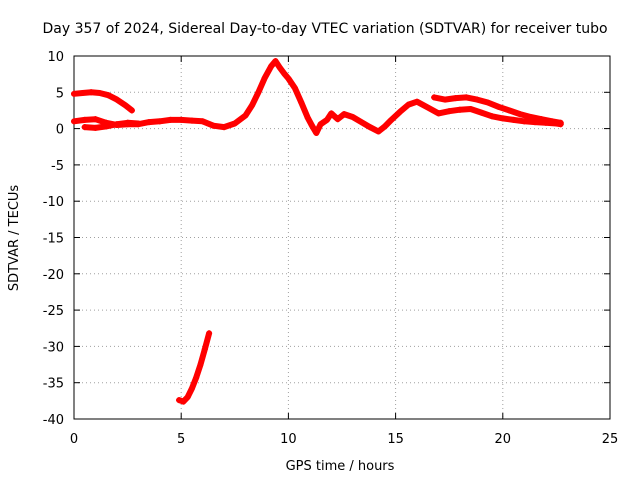 Image resolution: width=640 pixels, height=480 pixels. Describe the element at coordinates (53, 384) in the screenshot. I see `y-tick-label: -35` at that location.